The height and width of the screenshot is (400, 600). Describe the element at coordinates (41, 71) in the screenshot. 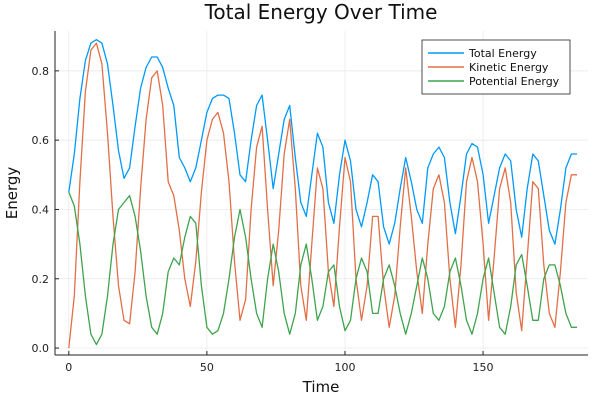

I see `y-tick-label: 0.8` at that location.